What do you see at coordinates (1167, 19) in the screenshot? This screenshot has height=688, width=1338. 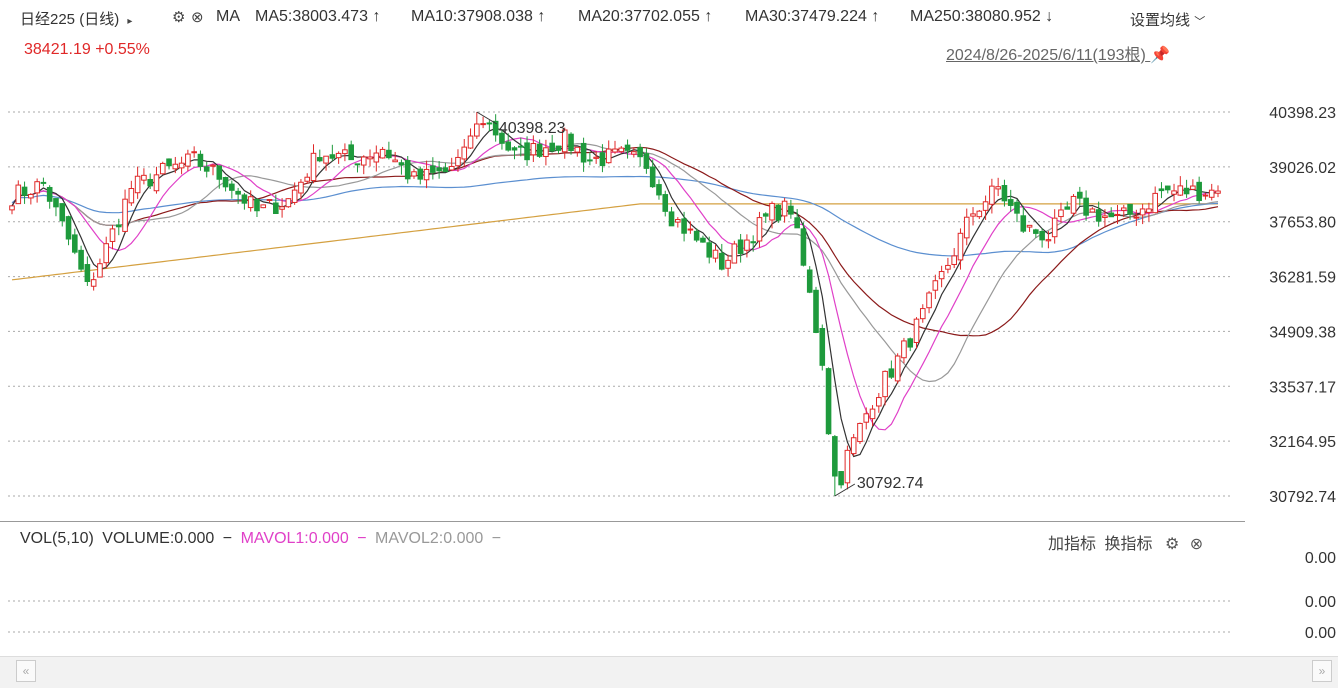 I see `set-ma-button: 设置均线 ﹀` at bounding box center [1167, 19].